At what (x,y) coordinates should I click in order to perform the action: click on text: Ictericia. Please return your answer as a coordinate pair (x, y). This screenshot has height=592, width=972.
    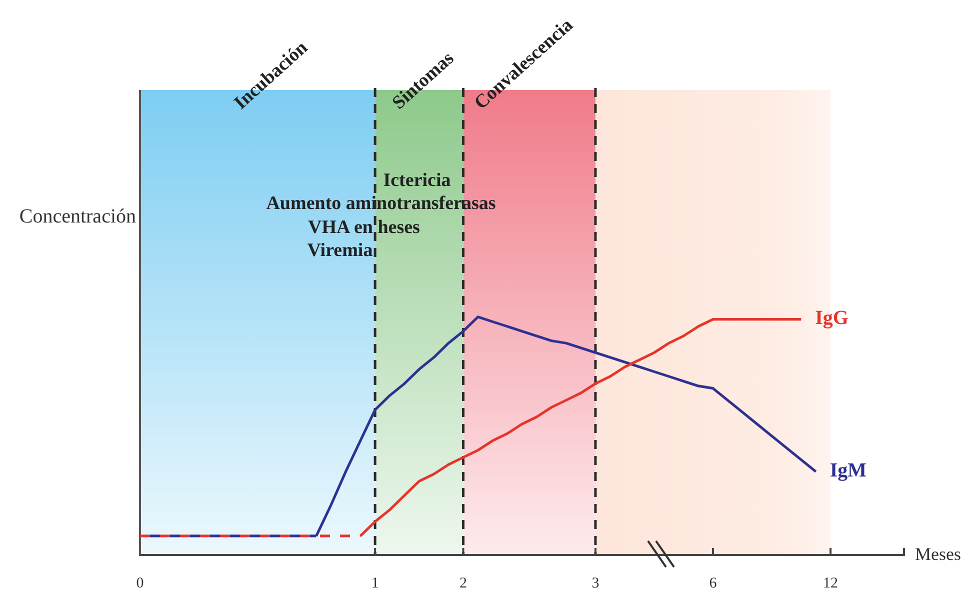
    Looking at the image, I should click on (417, 180).